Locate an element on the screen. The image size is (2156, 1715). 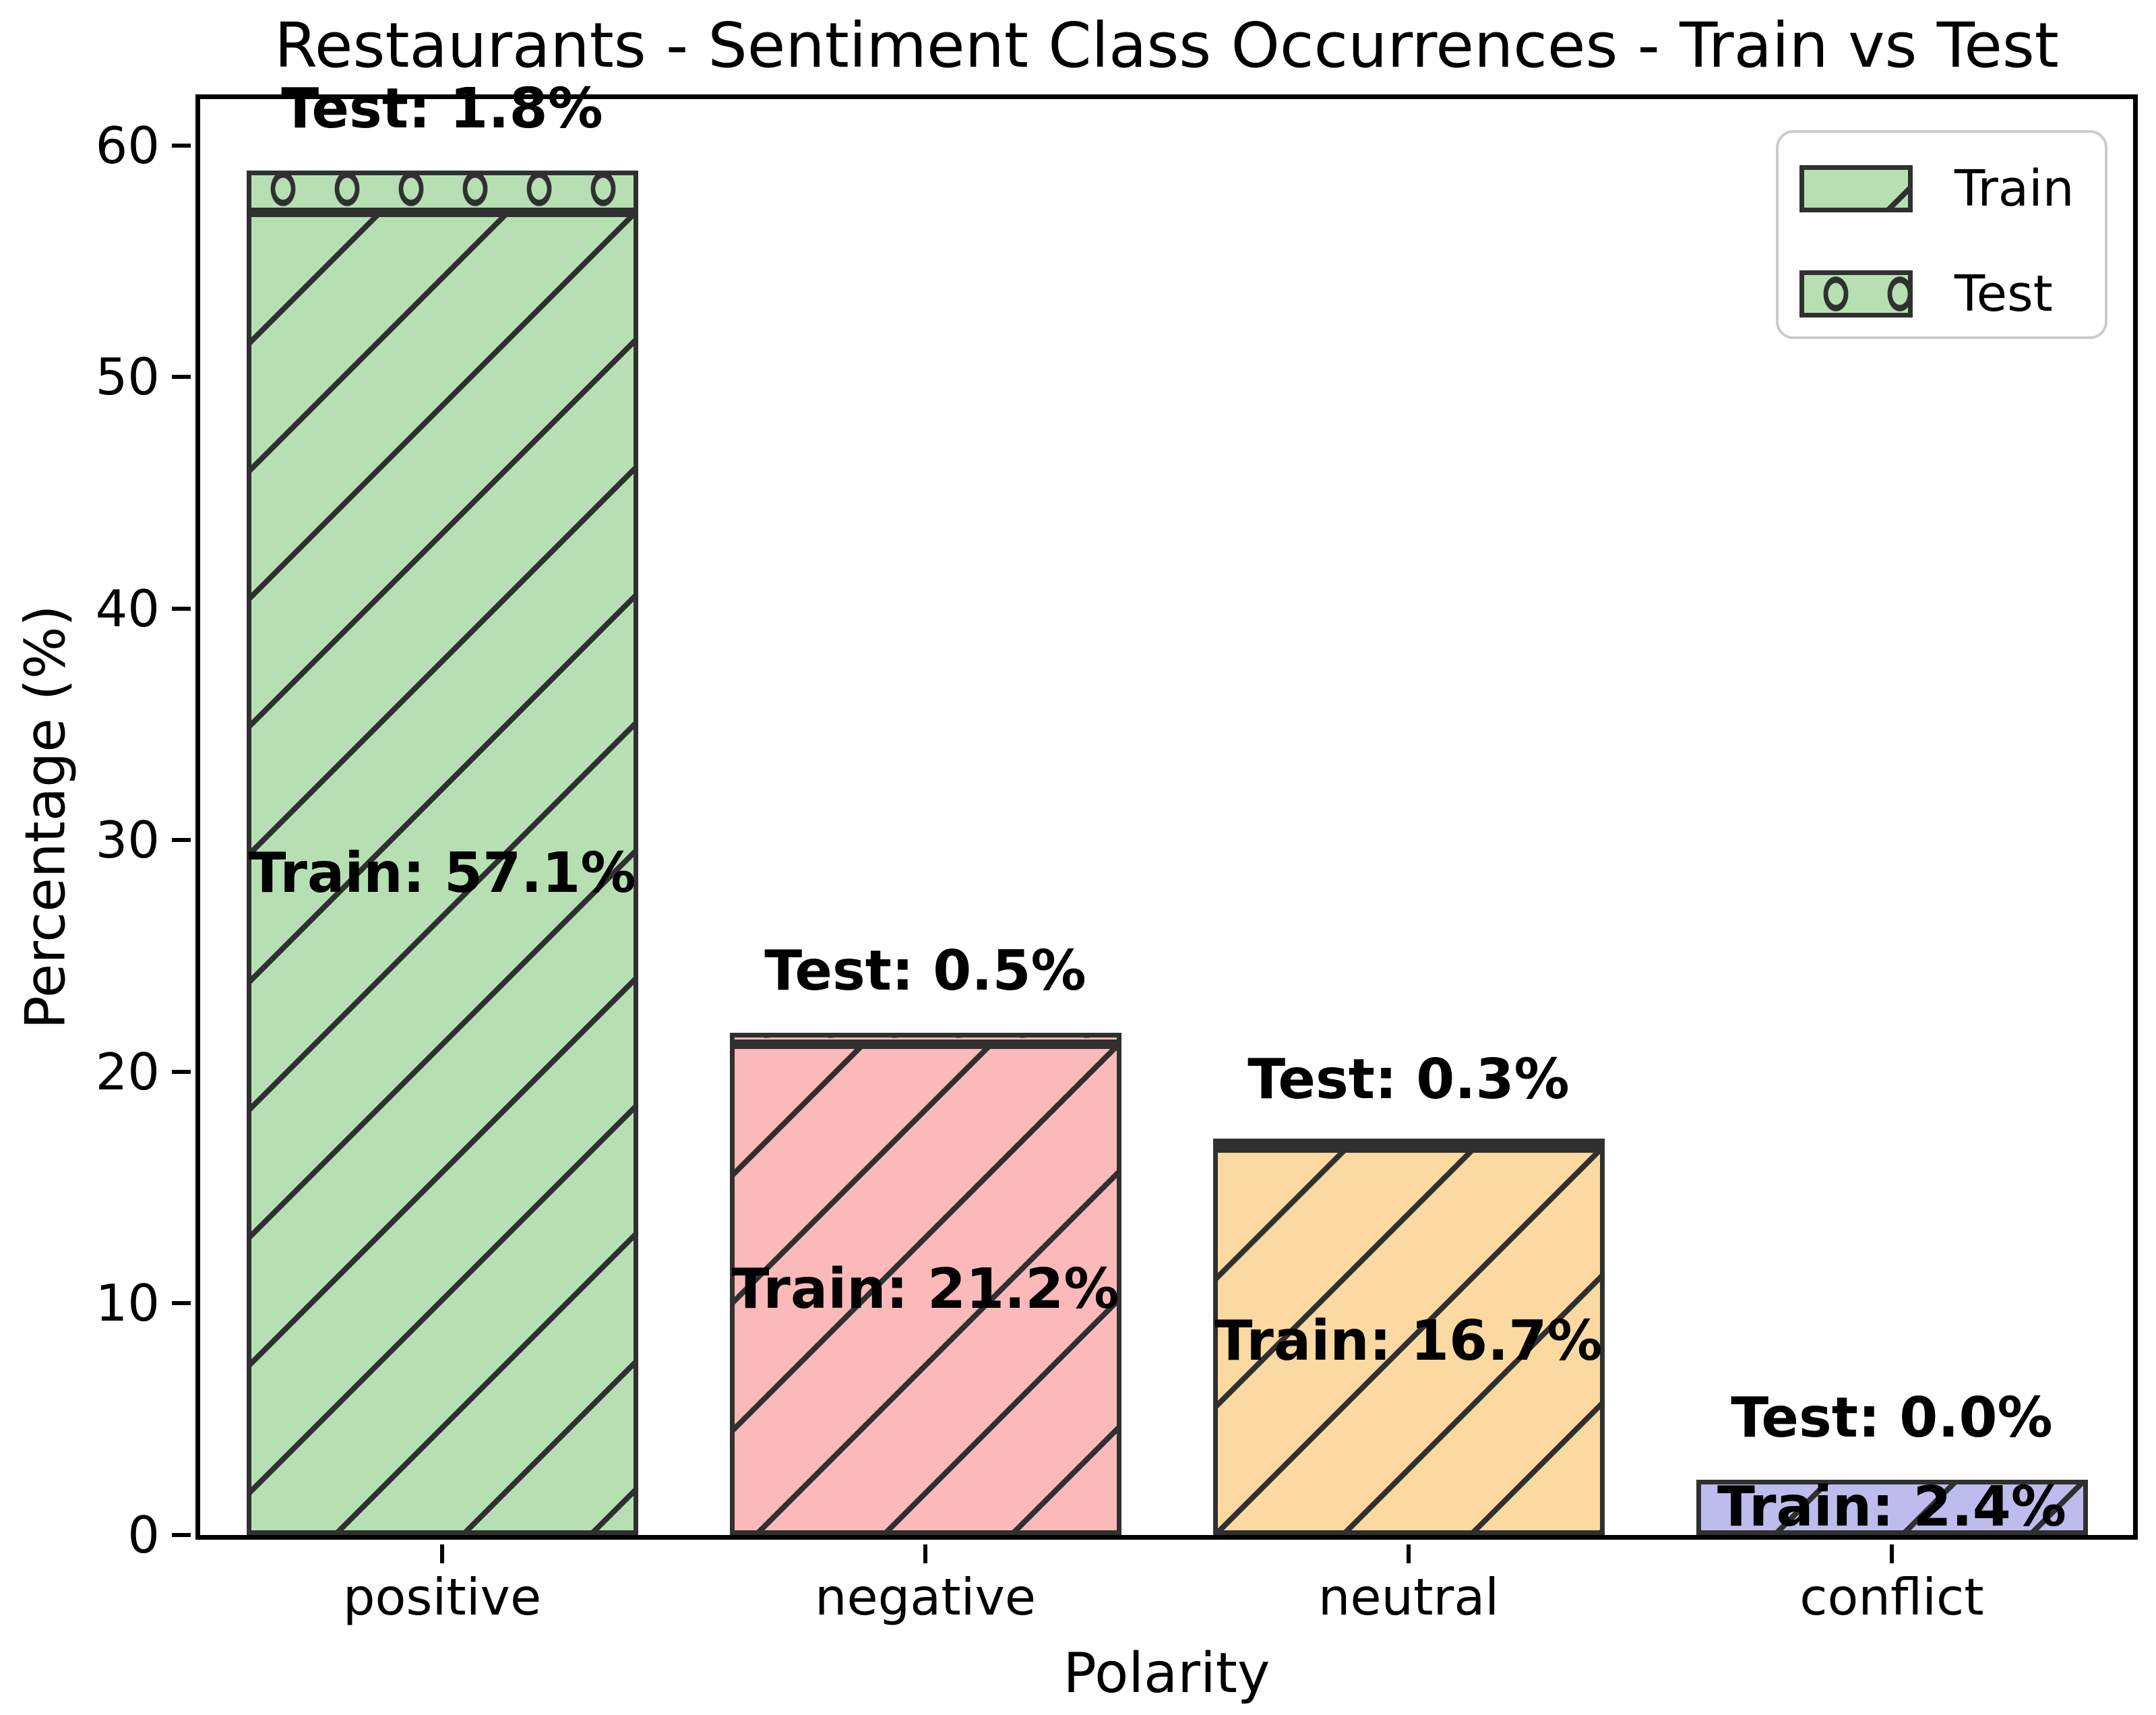
y-tick-label: 10 is located at coordinates (128, 1303).